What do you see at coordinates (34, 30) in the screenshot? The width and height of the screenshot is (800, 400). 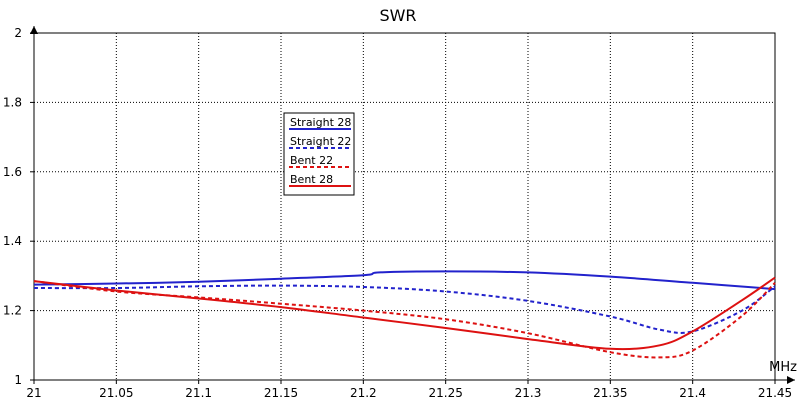 I see `y-axis-arrow-icon` at bounding box center [34, 30].